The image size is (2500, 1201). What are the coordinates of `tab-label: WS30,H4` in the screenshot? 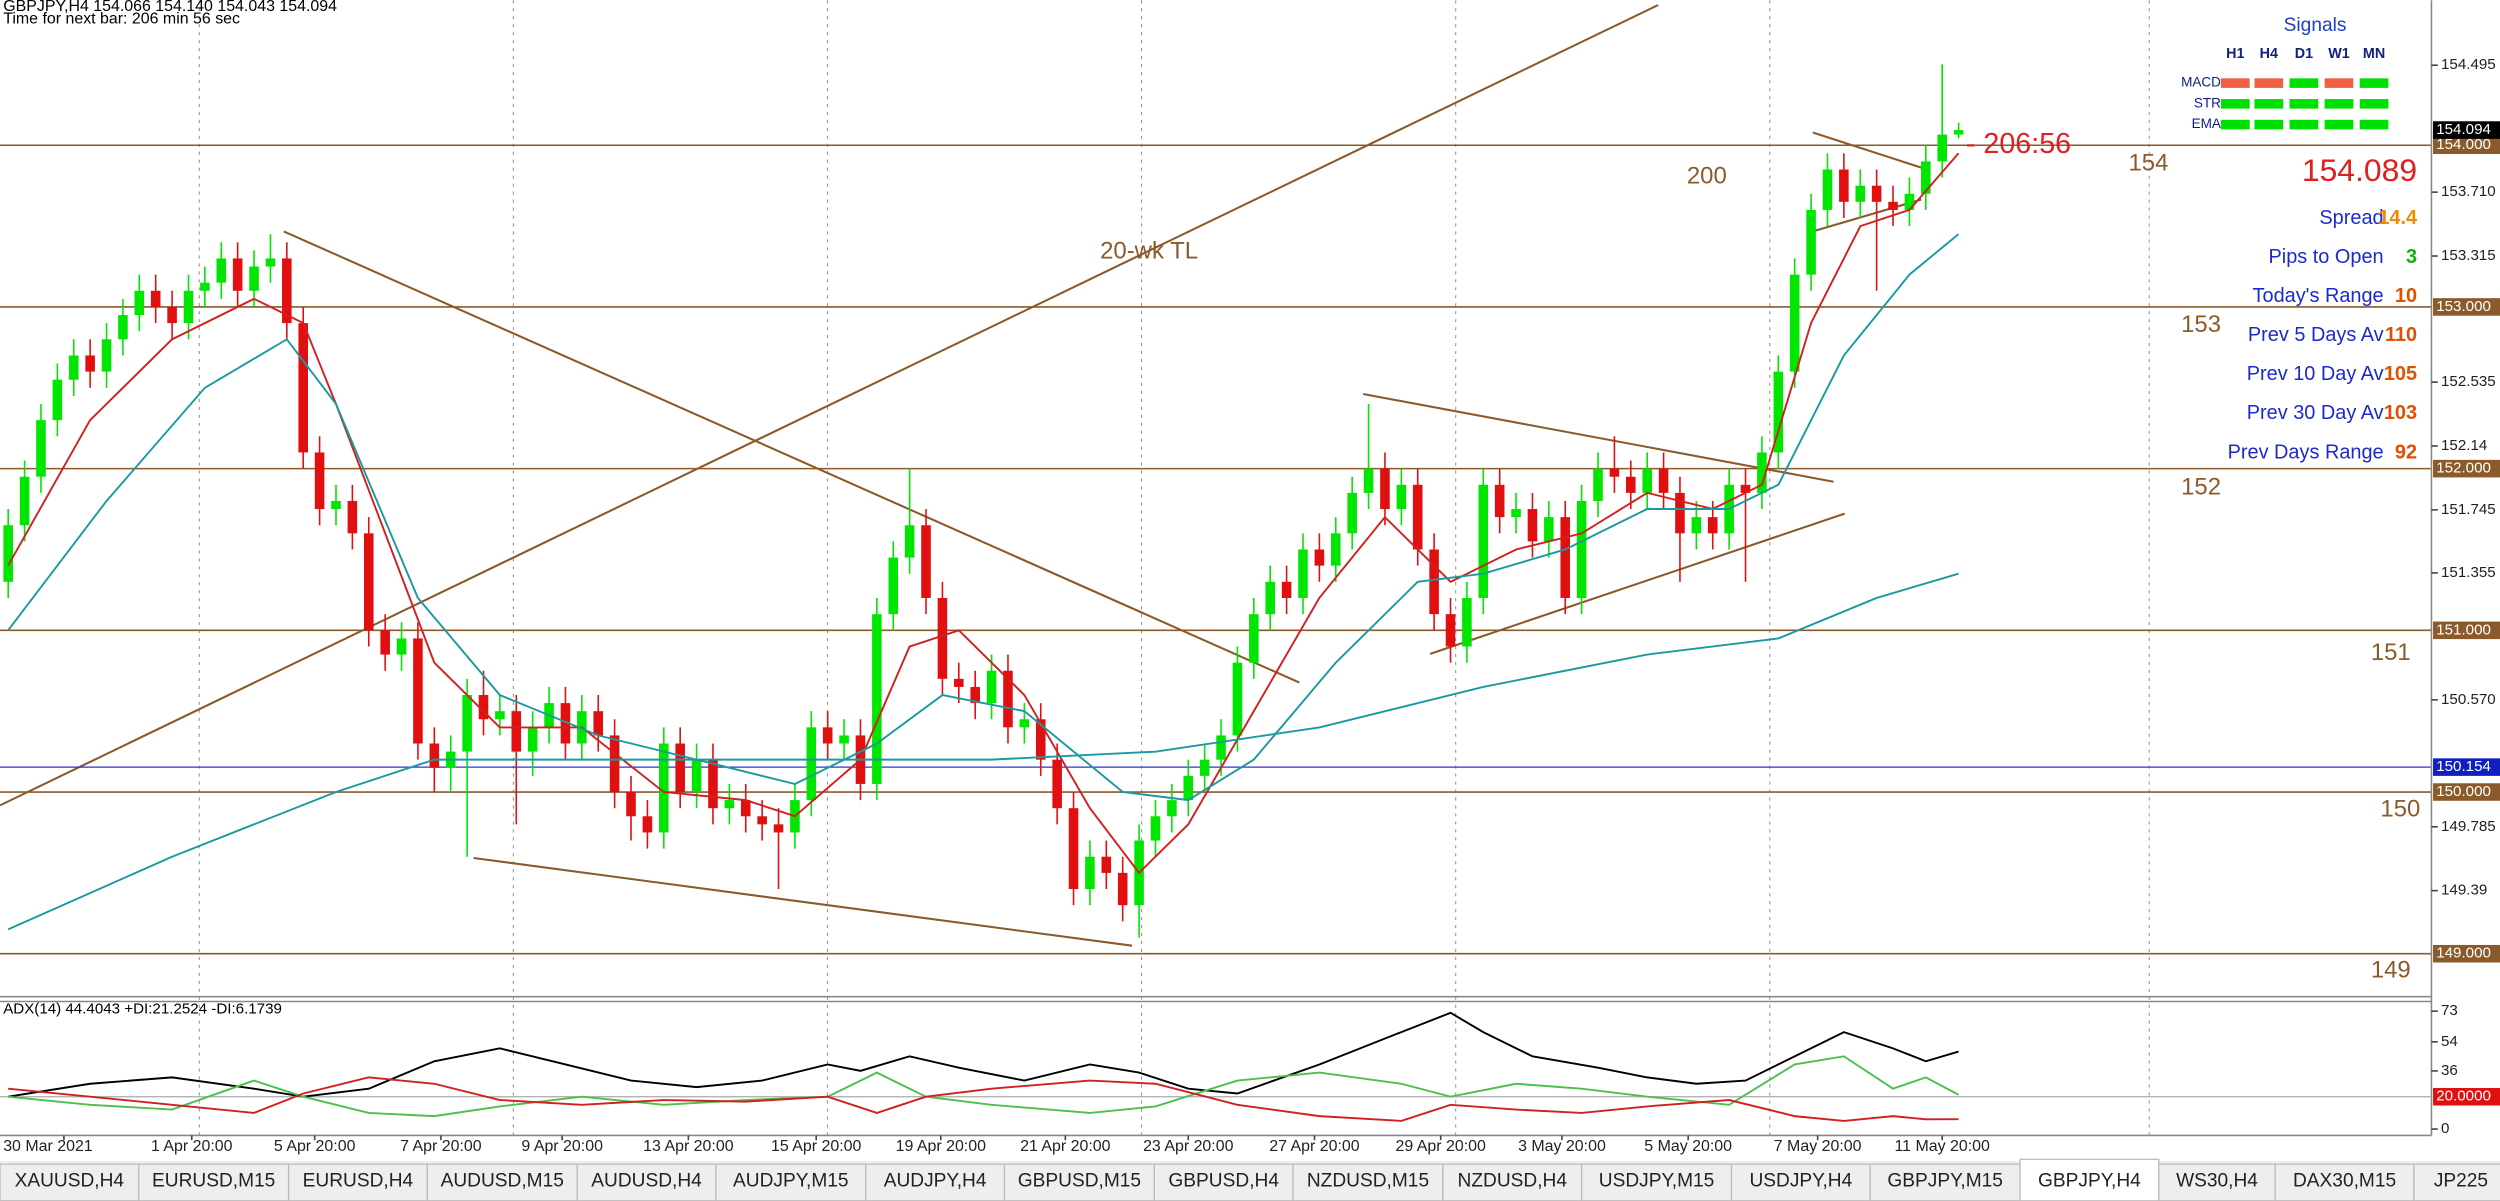 It's located at (2217, 1181).